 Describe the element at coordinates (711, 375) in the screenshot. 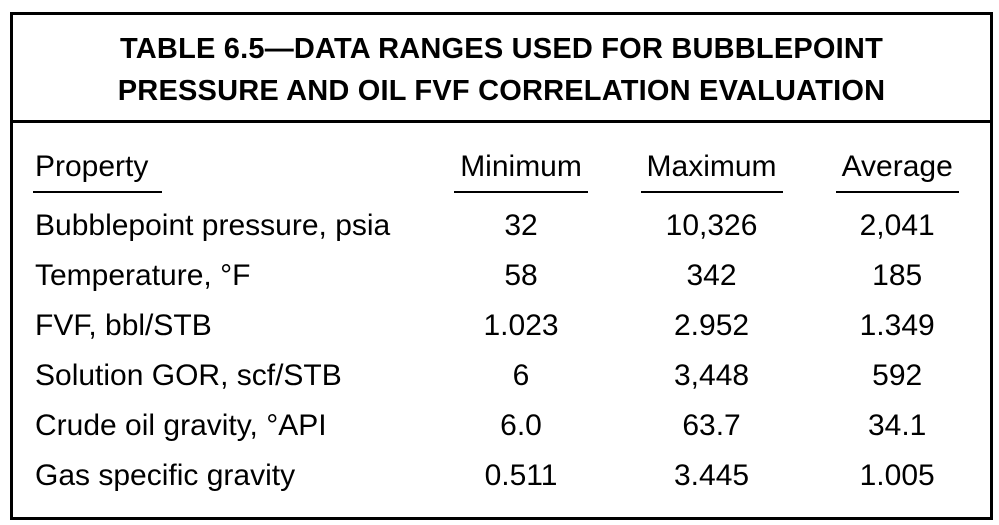

I see `cell-maximum: 3,448` at that location.